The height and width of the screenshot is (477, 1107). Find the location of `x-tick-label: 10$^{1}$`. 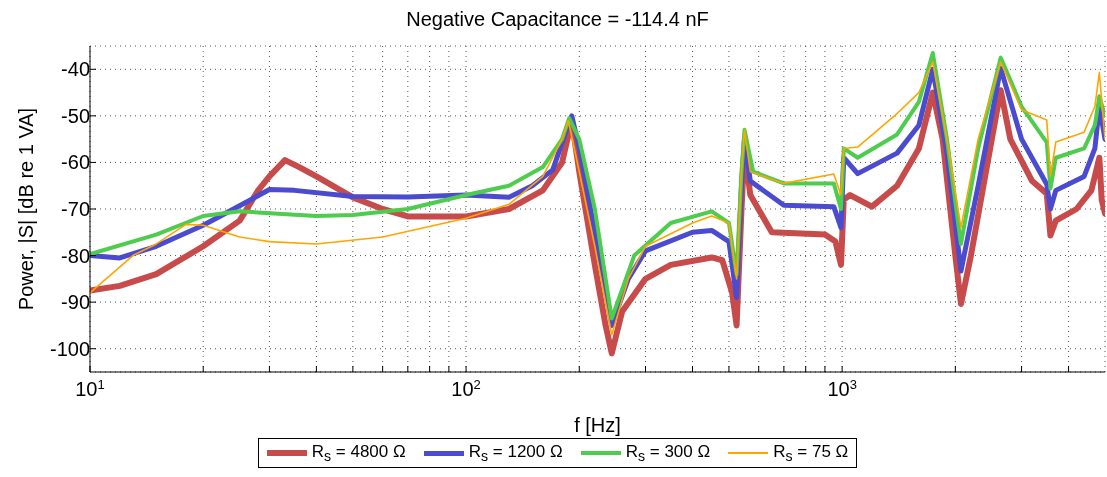

x-tick-label: 10$^{1}$ is located at coordinates (90, 388).